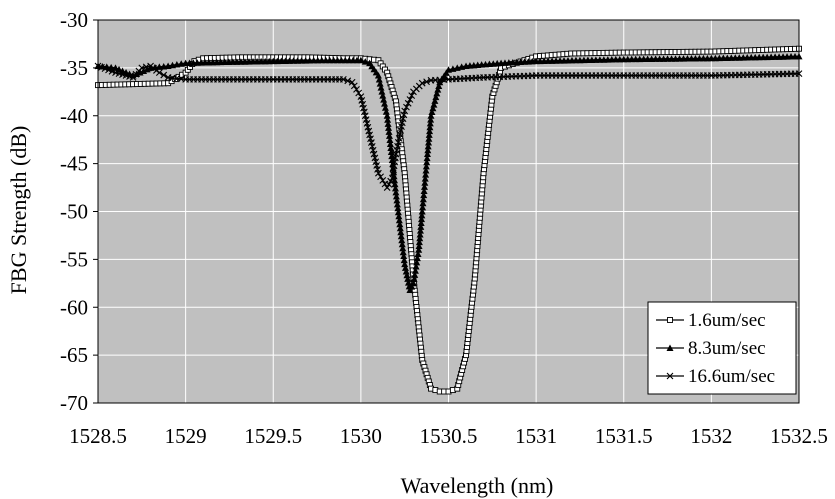 The height and width of the screenshot is (499, 835). Describe the element at coordinates (273, 436) in the screenshot. I see `x-tick-label: 1529.5` at that location.